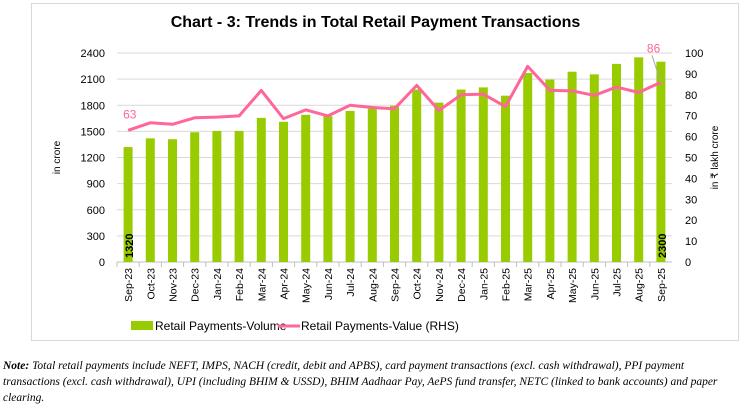 Image resolution: width=751 pixels, height=409 pixels. What do you see at coordinates (129, 285) in the screenshot?
I see `x-tick-label: Sep-23` at bounding box center [129, 285].